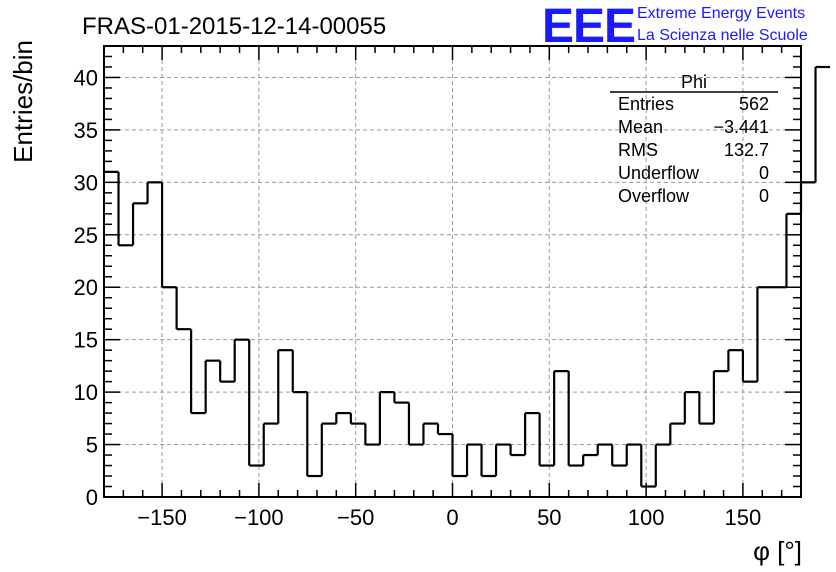  What do you see at coordinates (86, 77) in the screenshot?
I see `y-tick-label: 40` at bounding box center [86, 77].